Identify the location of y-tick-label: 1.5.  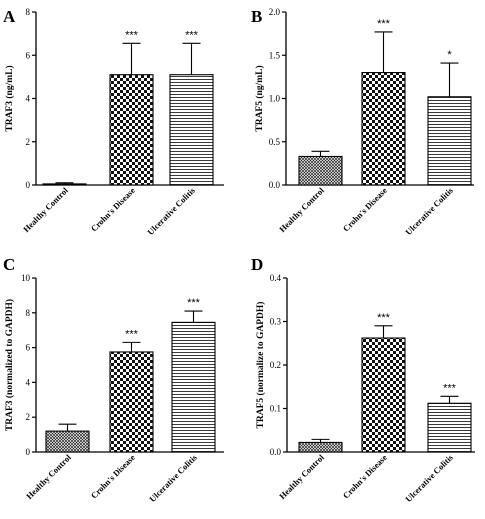
(275, 55).